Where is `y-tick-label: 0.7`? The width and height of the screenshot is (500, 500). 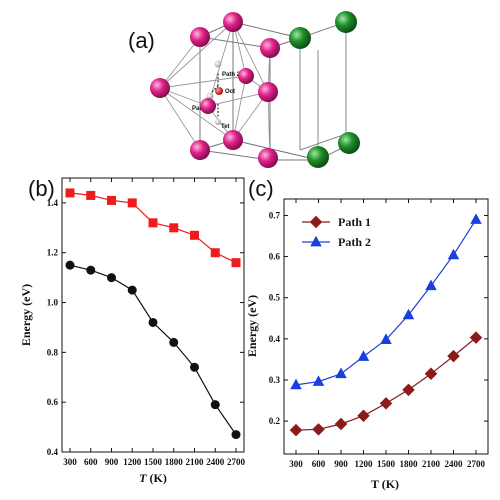 y-tick-label: 0.7 is located at coordinates (275, 215).